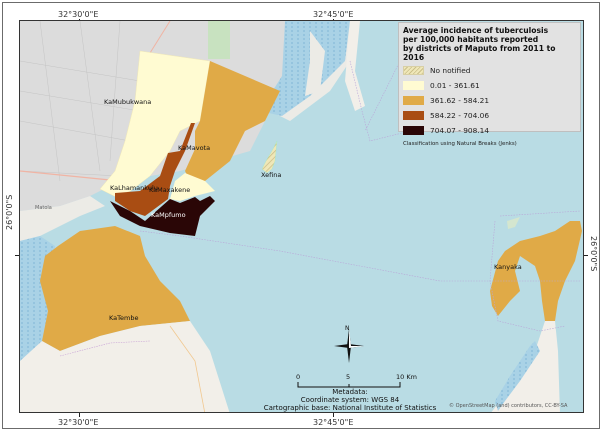 The image size is (604, 433). I want to click on legend-item-class-4: 704.07 - 908.14, so click(489, 130).